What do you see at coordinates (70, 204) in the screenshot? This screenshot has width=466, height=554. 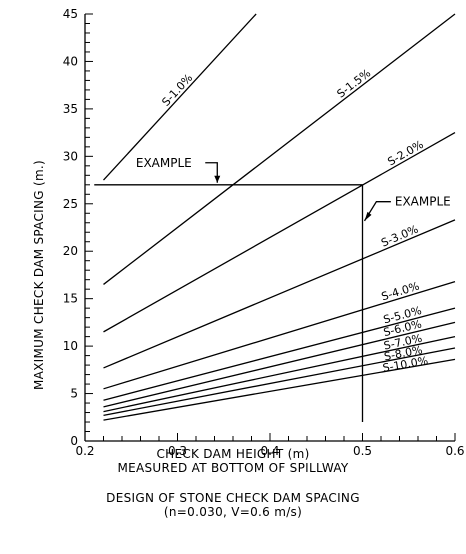 I see `y-tick-label: 25` at bounding box center [70, 204].